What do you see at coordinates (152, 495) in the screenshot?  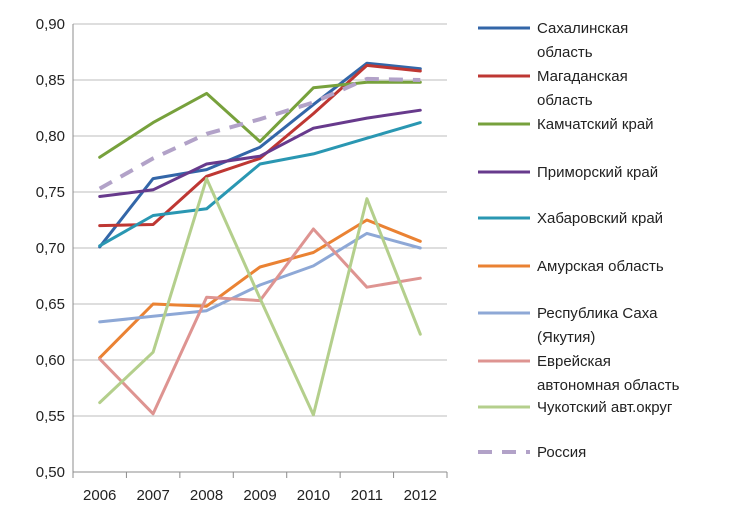 I see `x-tick-label: 2007` at bounding box center [152, 495].